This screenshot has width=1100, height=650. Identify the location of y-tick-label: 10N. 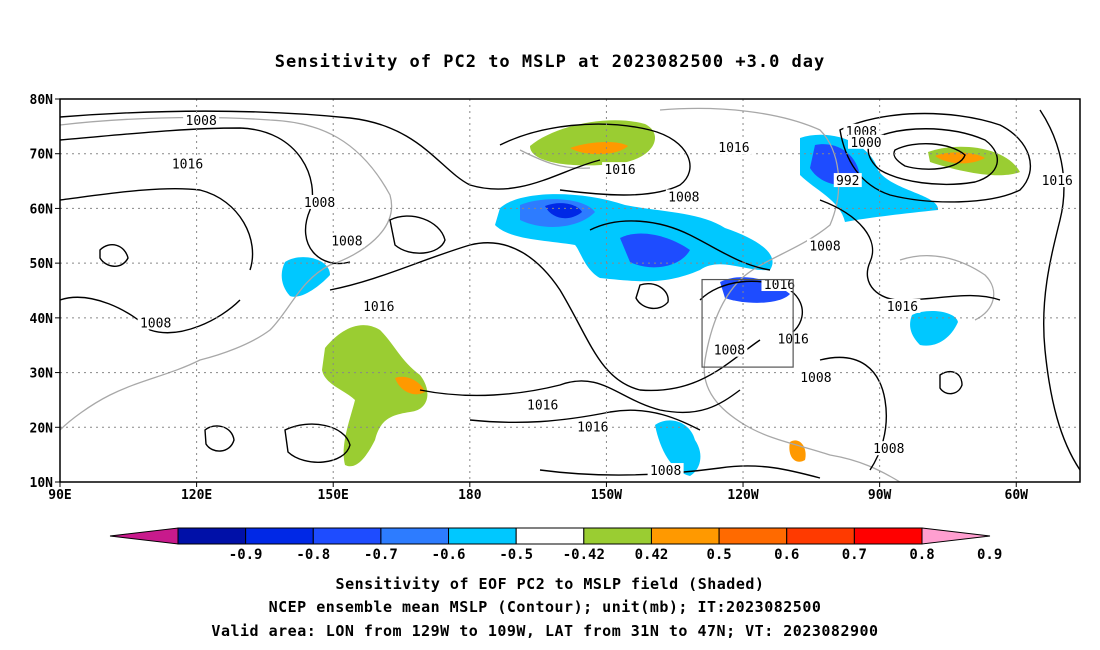
(42, 483).